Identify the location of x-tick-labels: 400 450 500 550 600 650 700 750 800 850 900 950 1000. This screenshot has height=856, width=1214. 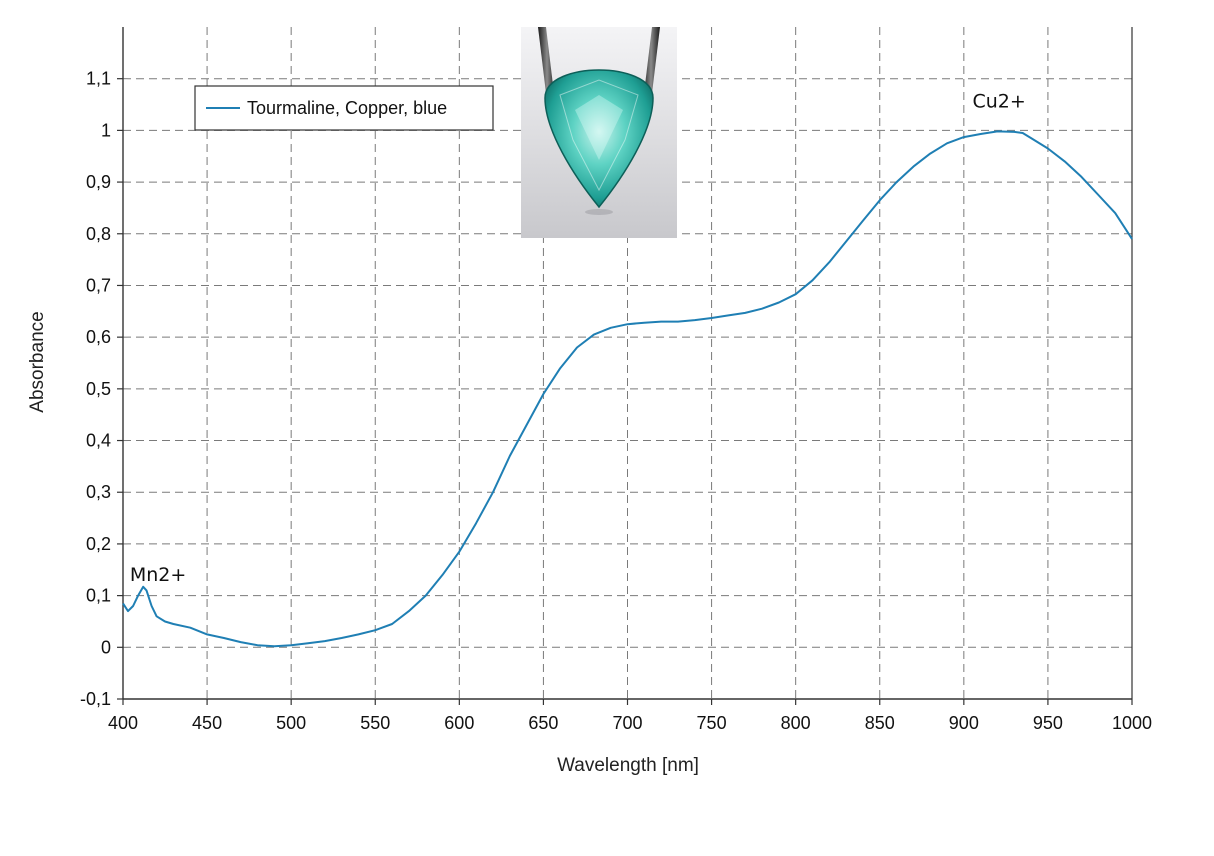
(630, 723).